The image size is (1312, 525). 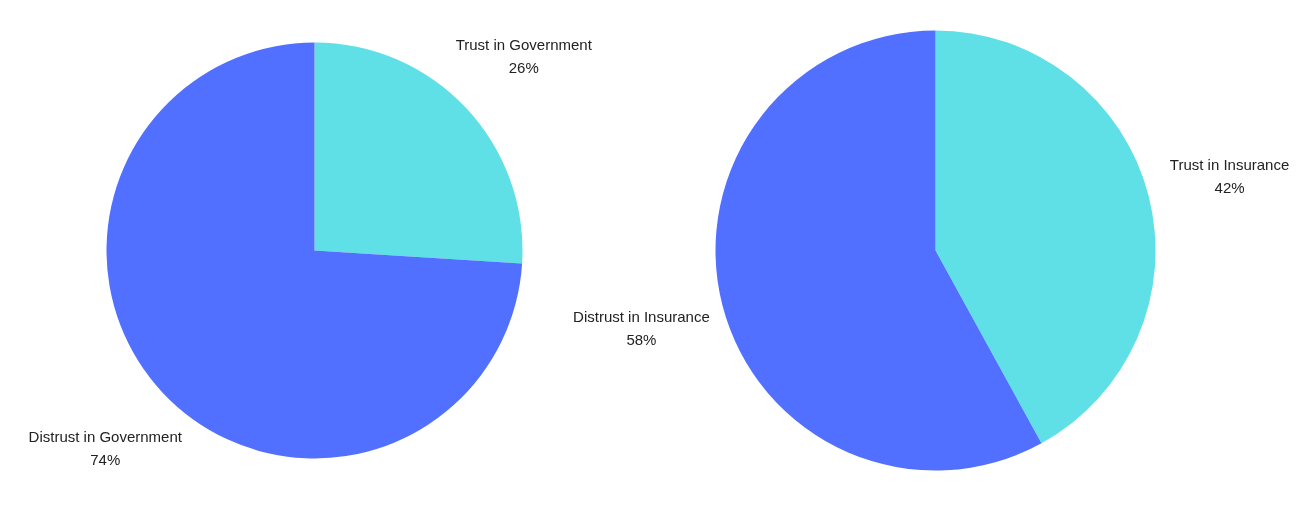 I want to click on data-label: 58%, so click(x=641, y=339).